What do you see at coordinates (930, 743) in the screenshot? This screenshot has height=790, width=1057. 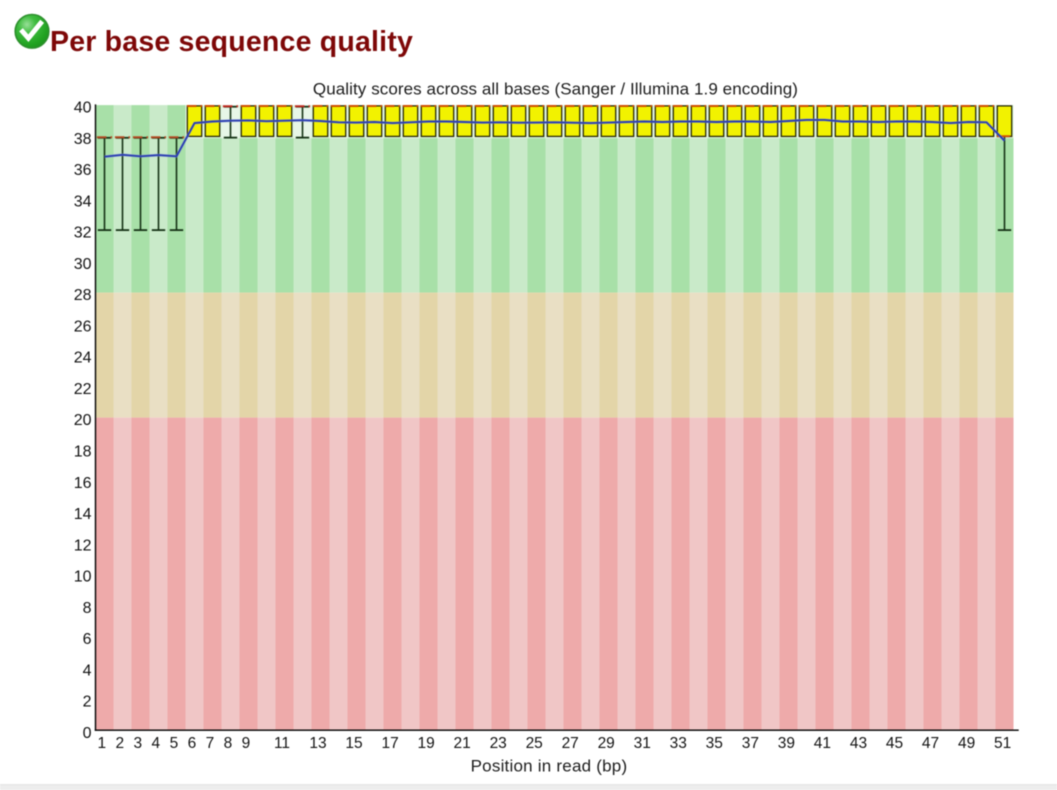 I see `svg-text: 47` at bounding box center [930, 743].